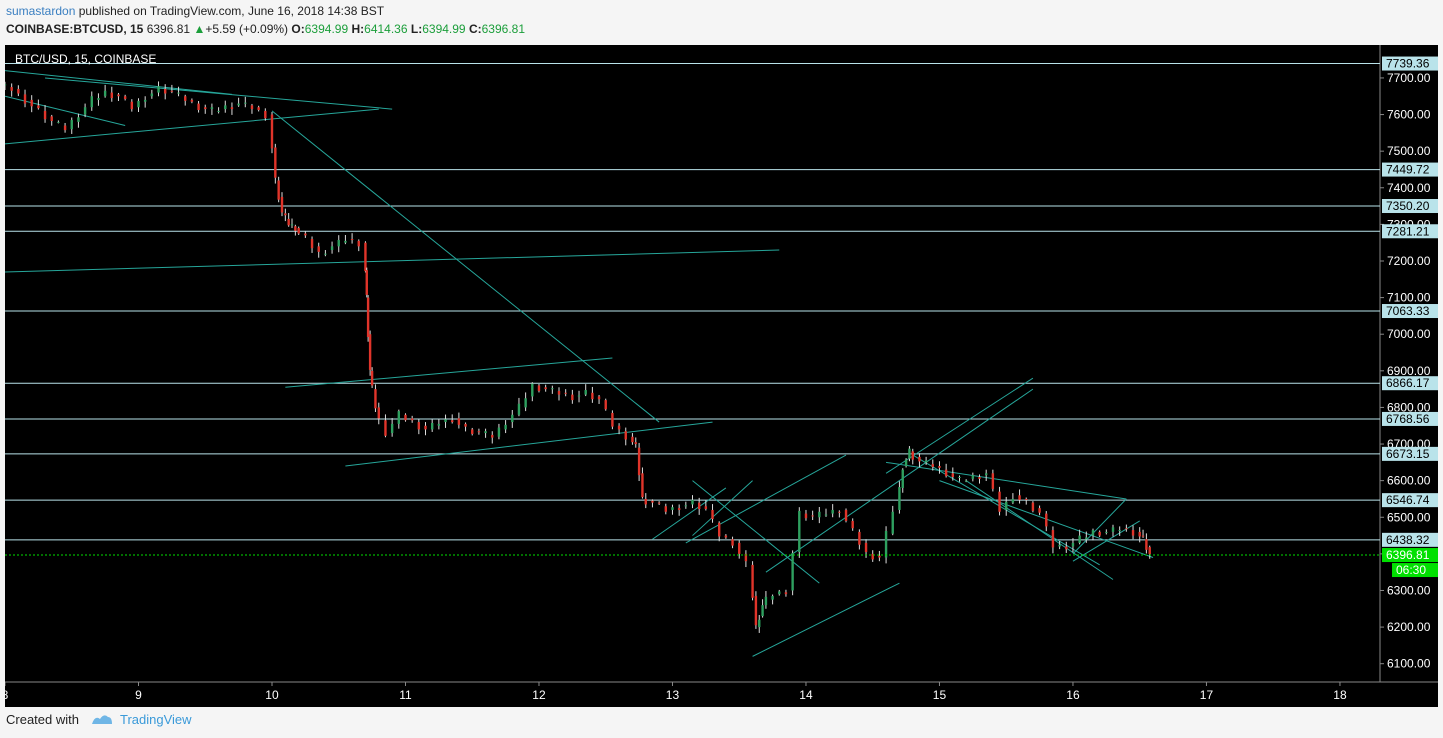 The image size is (1443, 738). Describe the element at coordinates (156, 719) in the screenshot. I see `tradingview-link: TradingView` at that location.